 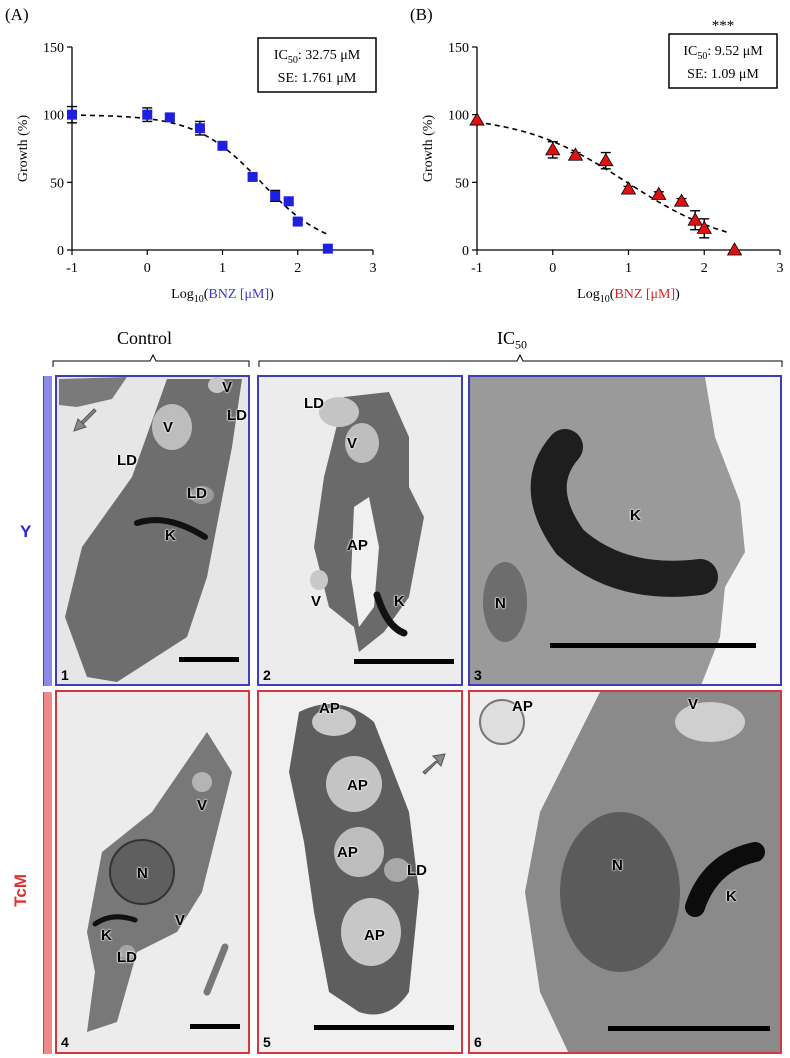 I want to click on y-tick-label: 100, so click(x=458, y=116).